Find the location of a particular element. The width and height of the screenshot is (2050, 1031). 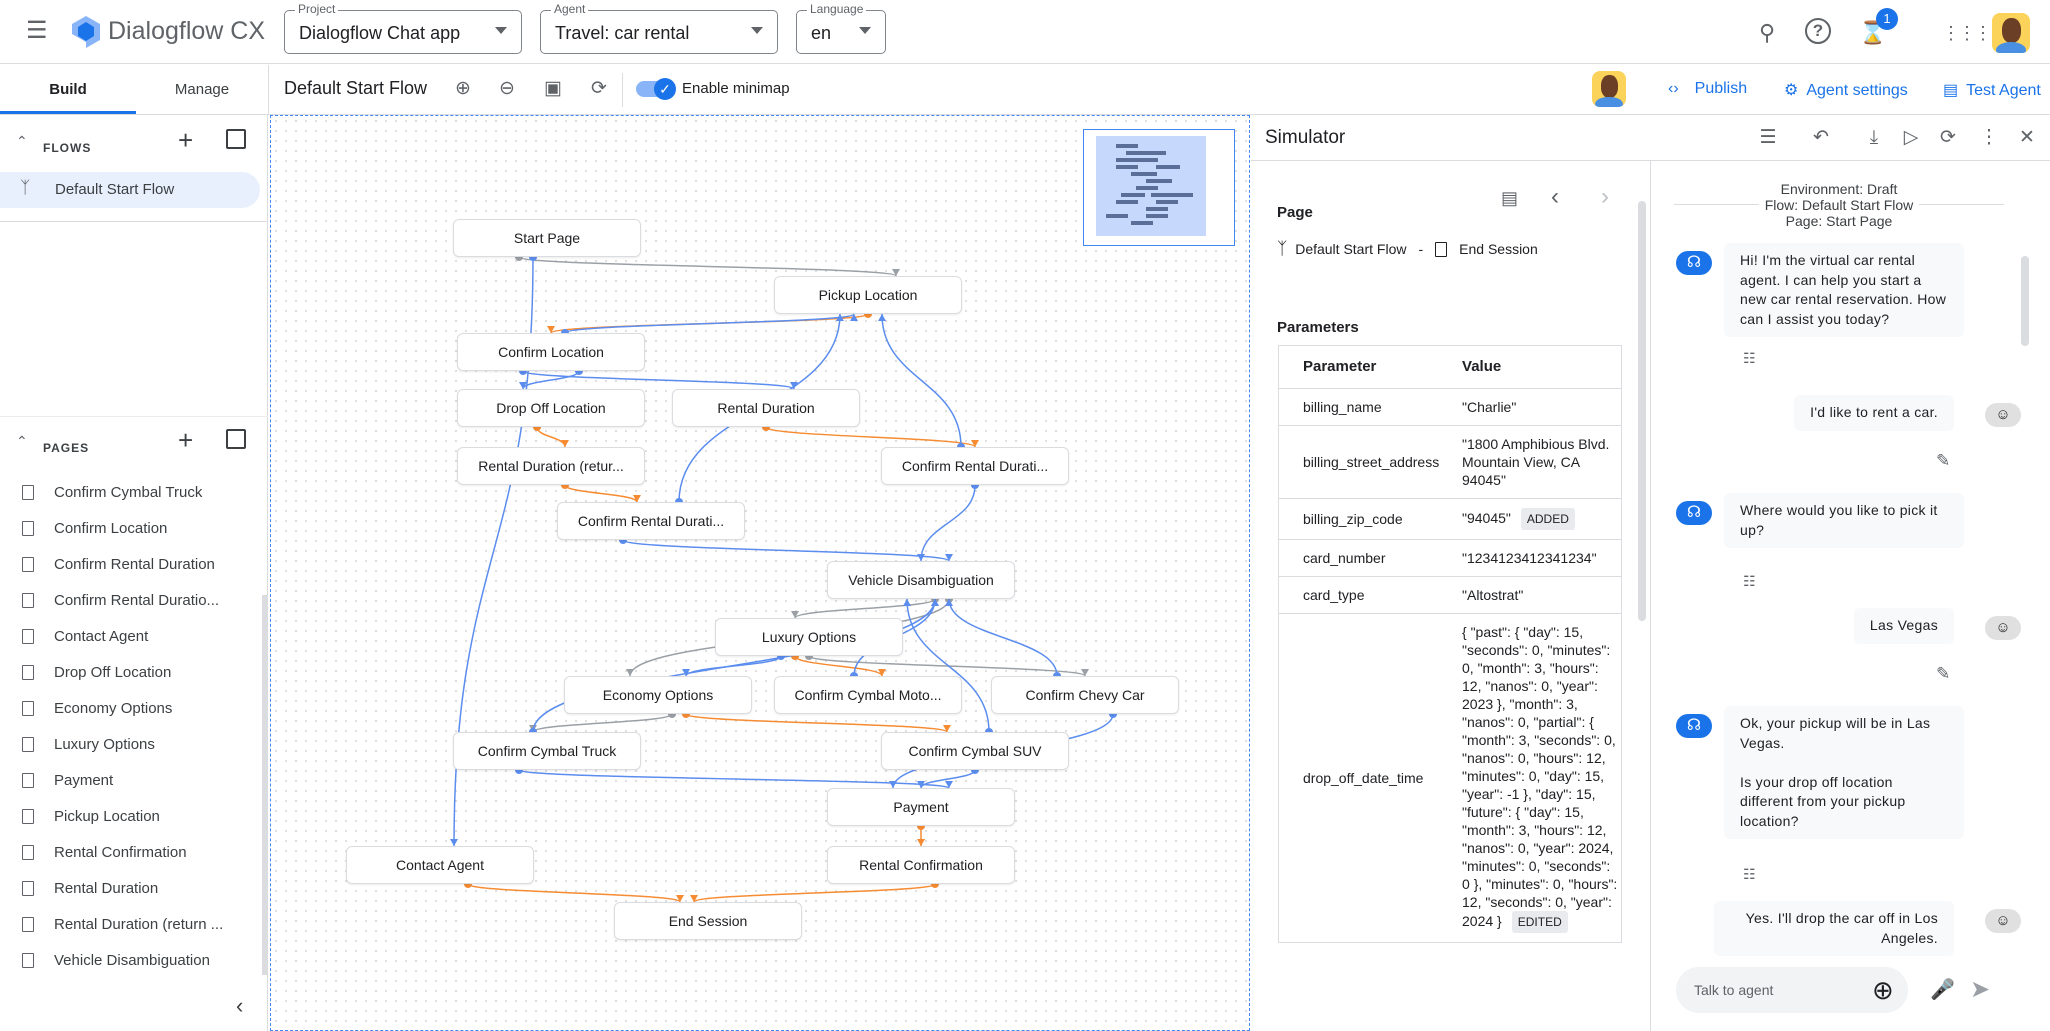

search-icon: ⚲ is located at coordinates (1767, 32).